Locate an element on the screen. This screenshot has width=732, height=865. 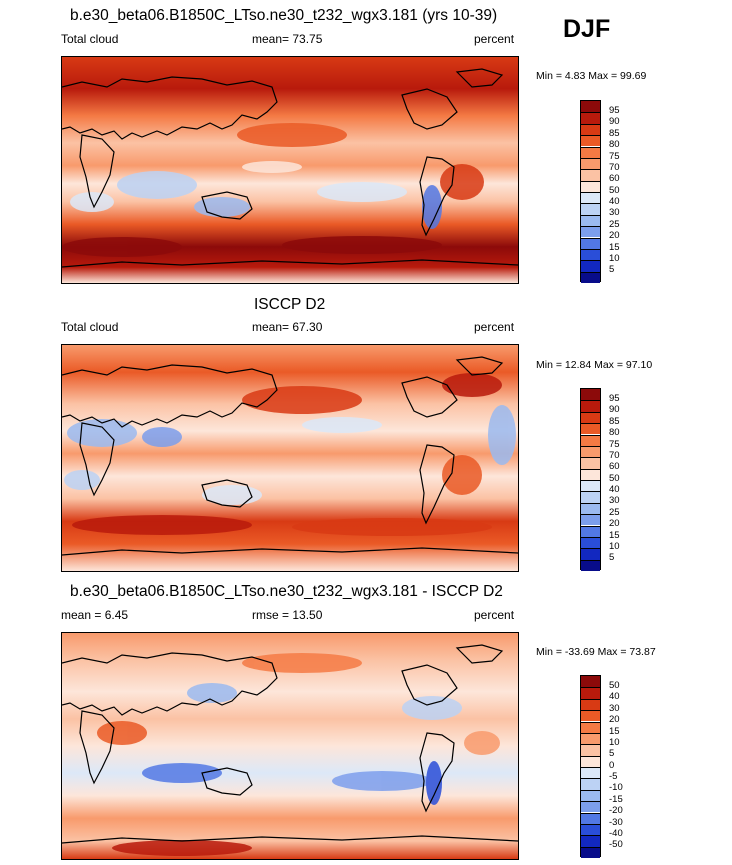
panel-3-center-label: rmse = 13.50 is located at coordinates (287, 615).